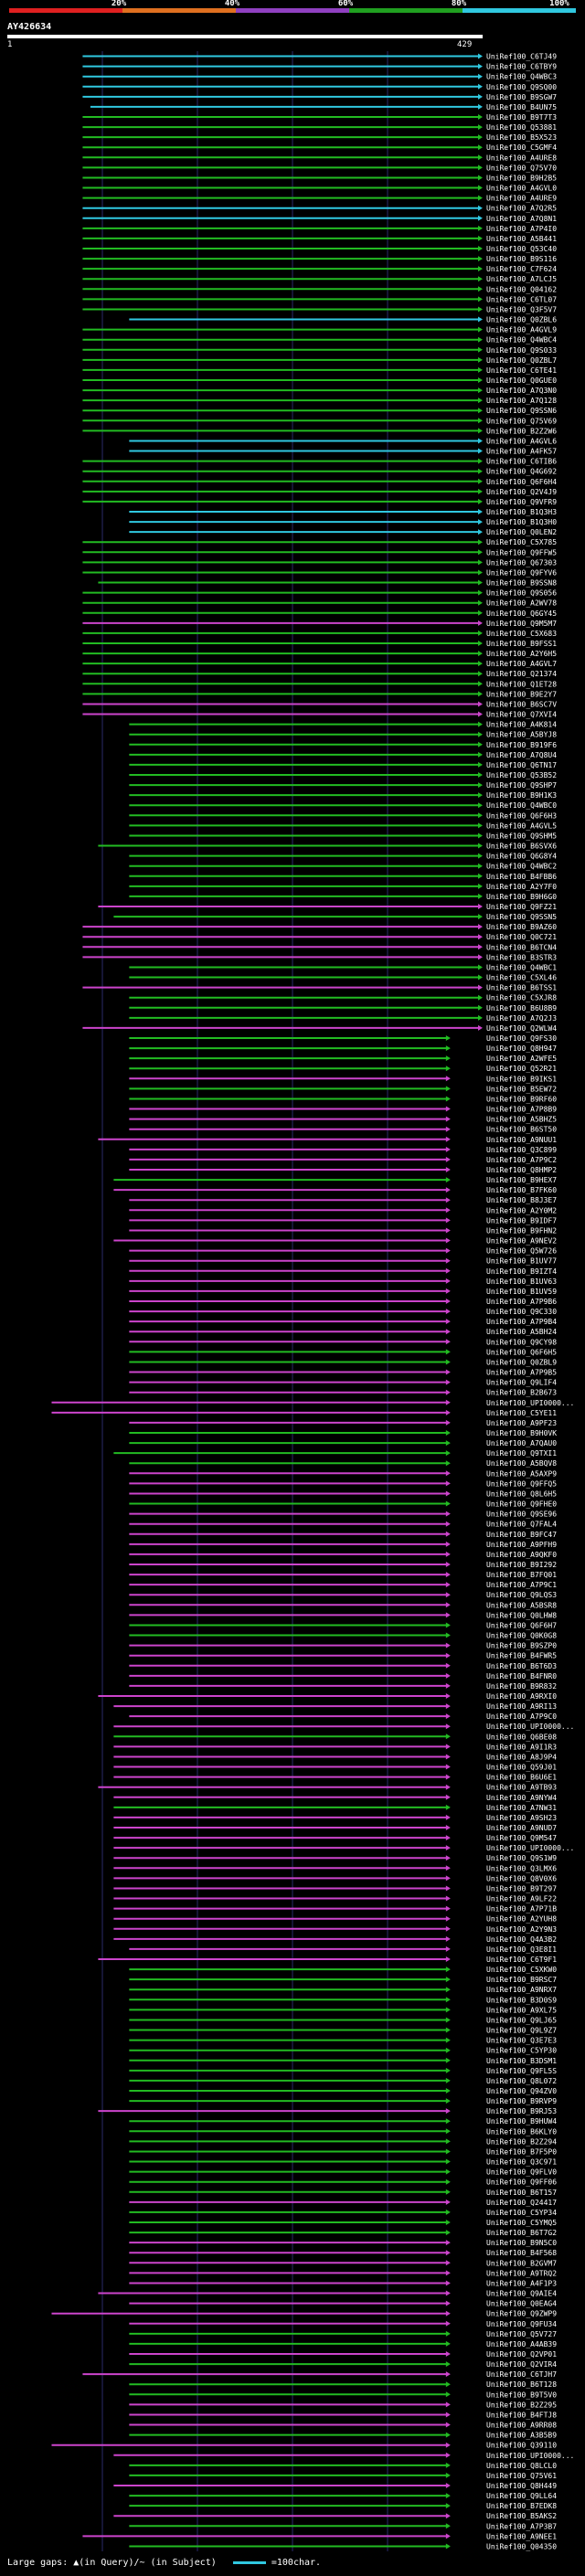  Describe the element at coordinates (521, 1373) in the screenshot. I see `hit-label: UniRef100_A7P9B5` at that location.